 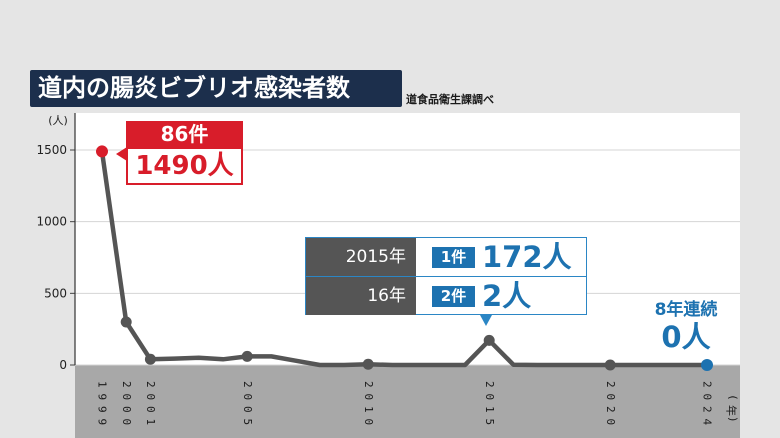 I want to click on annotation-row-2016: 16年 2件 2人, so click(x=446, y=296).